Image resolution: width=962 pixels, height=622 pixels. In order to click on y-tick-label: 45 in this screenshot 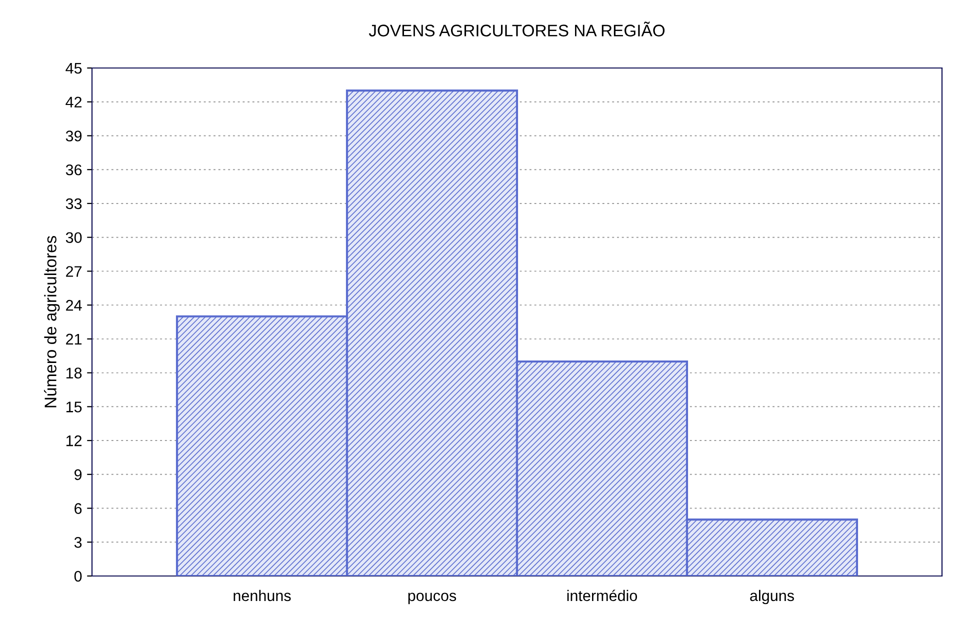, I will do `click(74, 68)`.